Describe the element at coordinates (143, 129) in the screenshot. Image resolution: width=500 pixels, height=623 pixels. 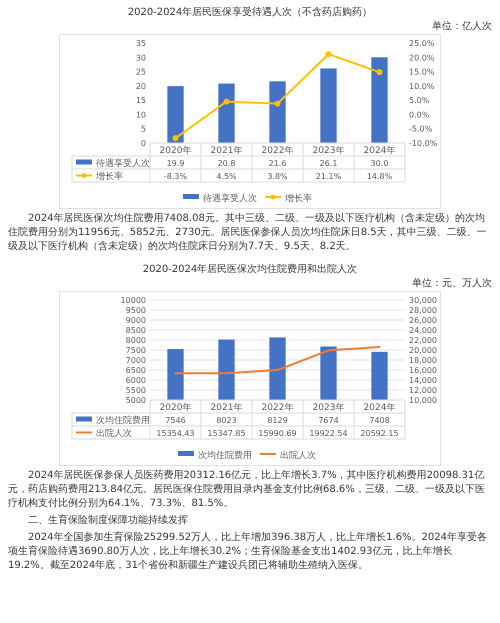
I see `y-tick-label: 5` at that location.